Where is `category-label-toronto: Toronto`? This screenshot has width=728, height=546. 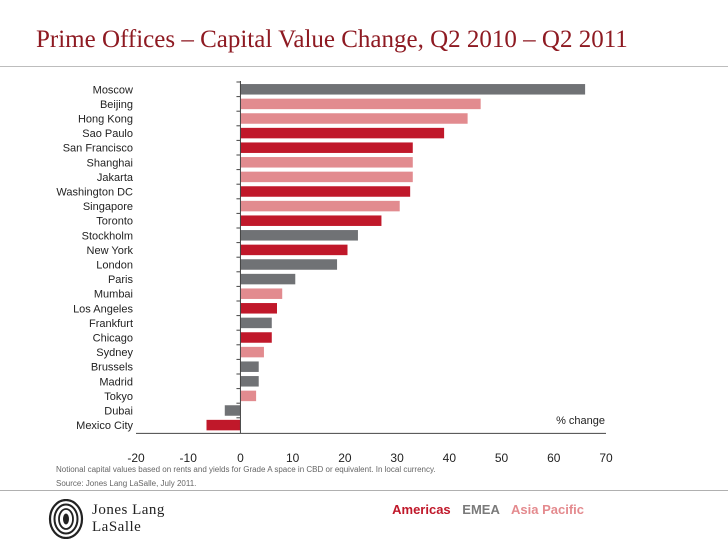
category-label-toronto: Toronto is located at coordinates (114, 222).